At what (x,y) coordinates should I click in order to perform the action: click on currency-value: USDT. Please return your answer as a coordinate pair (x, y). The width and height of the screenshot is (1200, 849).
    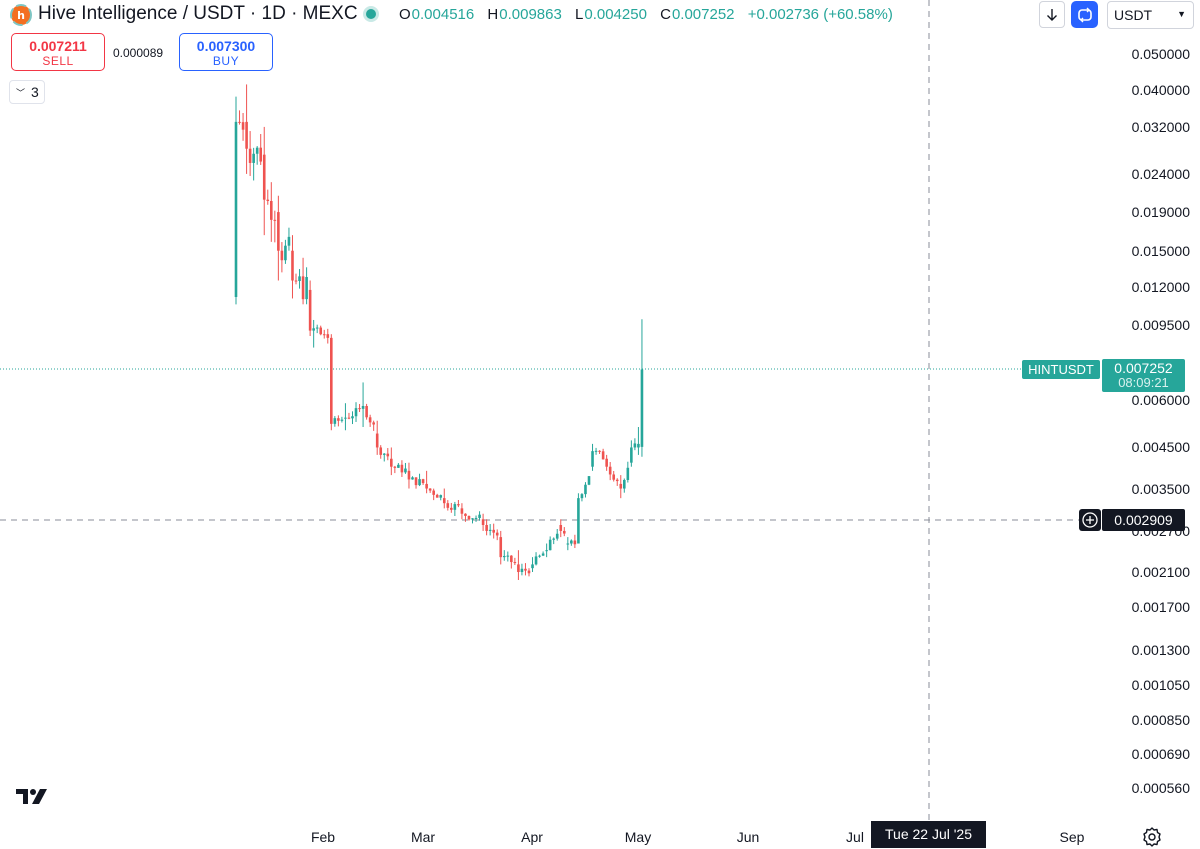
    Looking at the image, I should click on (1133, 15).